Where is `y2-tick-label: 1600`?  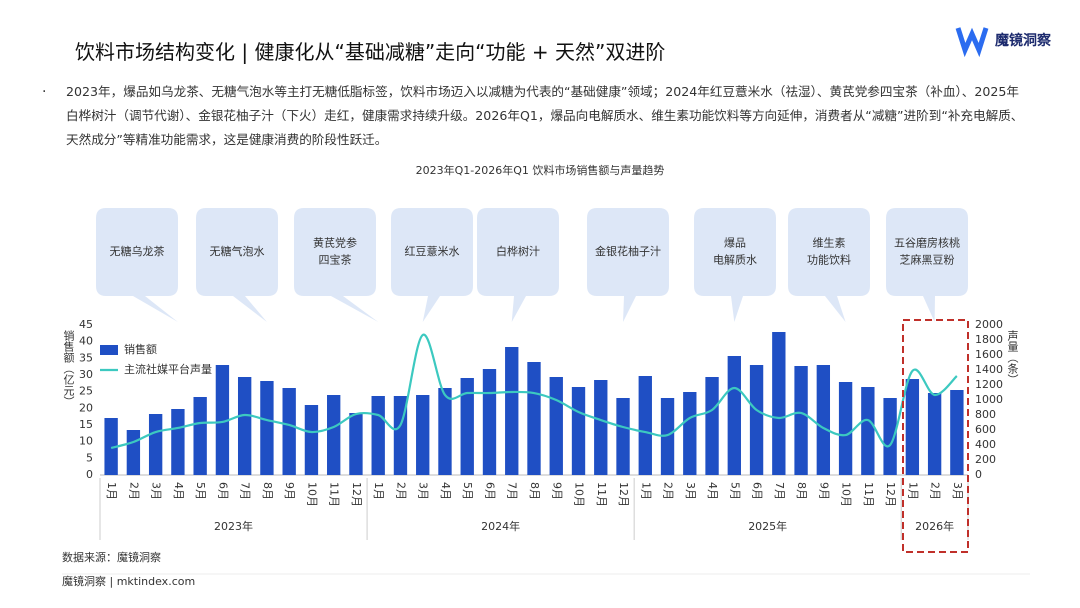 y2-tick-label: 1600 is located at coordinates (989, 354).